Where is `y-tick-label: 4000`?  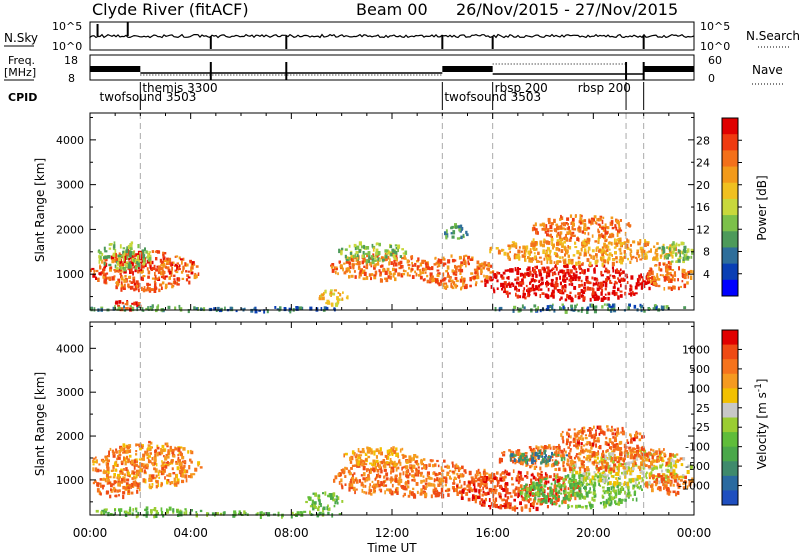
y-tick-label: 4000 is located at coordinates (70, 140).